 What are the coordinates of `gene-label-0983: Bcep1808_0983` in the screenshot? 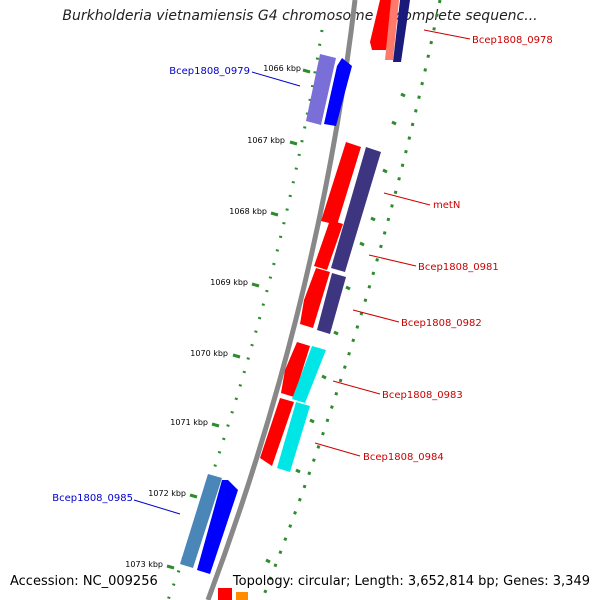 It's located at (397, 390).